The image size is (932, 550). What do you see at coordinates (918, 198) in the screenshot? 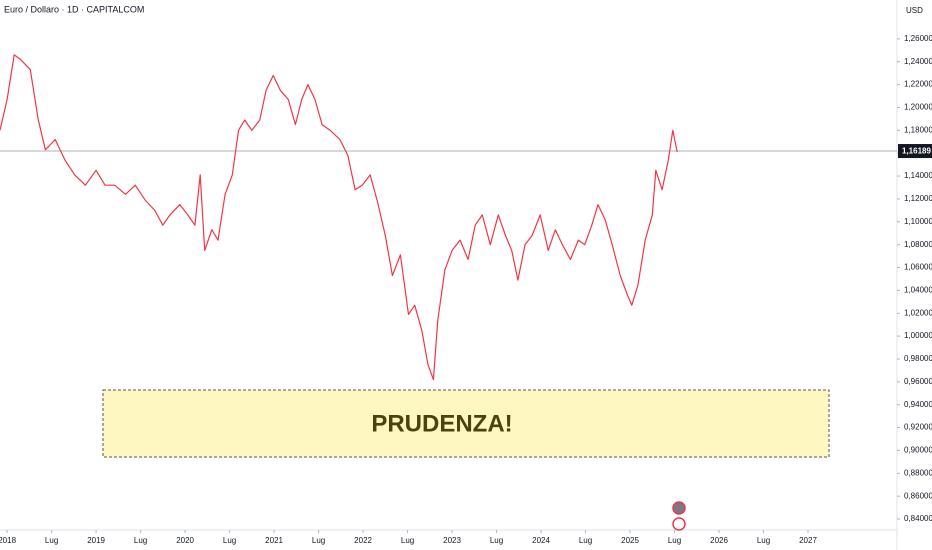
I see `y-tick-label: 1,12000` at bounding box center [918, 198].